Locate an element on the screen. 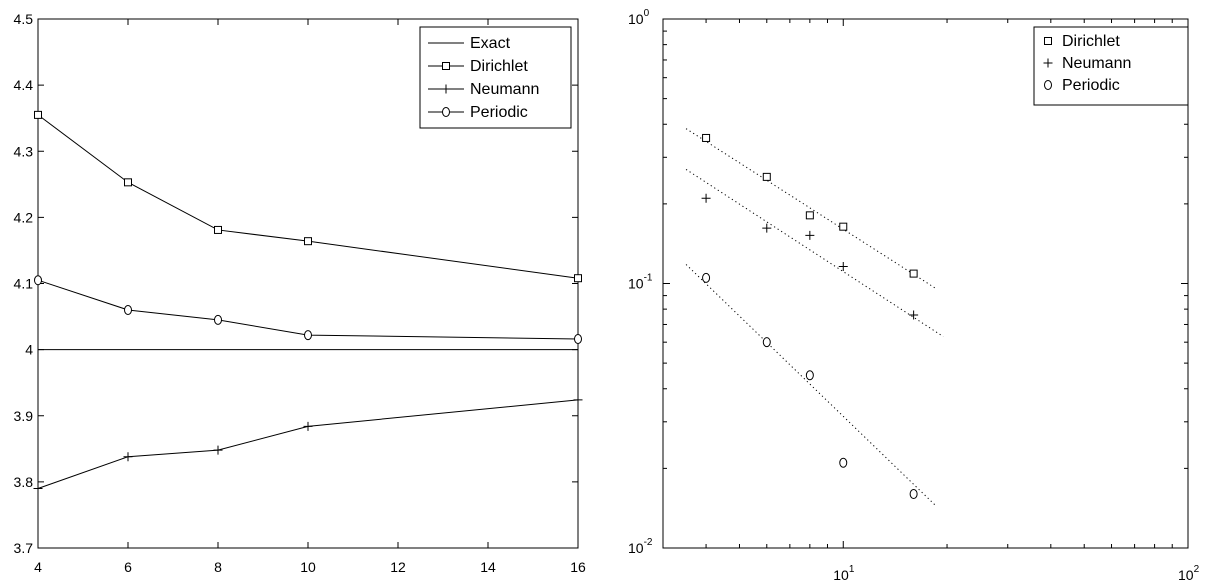 This screenshot has height=585, width=1222. y-tick-label: 4.5 is located at coordinates (24, 19).